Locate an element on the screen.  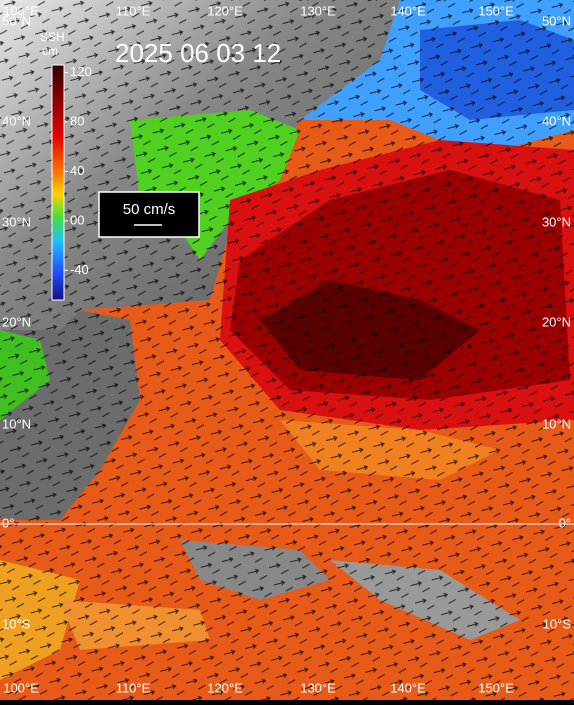
colorbar-tick-label: 120 is located at coordinates (81, 71).